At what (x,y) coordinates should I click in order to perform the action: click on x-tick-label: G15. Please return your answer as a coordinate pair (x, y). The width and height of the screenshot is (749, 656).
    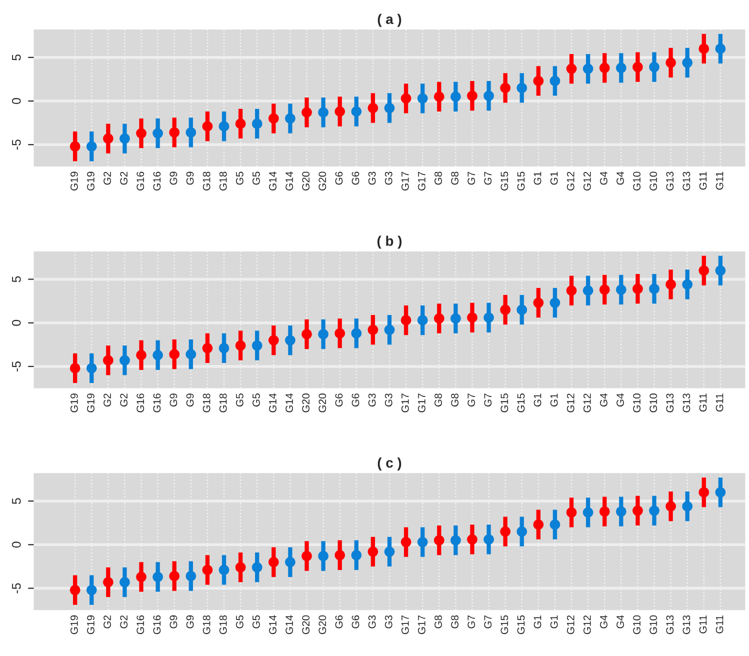
    Looking at the image, I should click on (504, 403).